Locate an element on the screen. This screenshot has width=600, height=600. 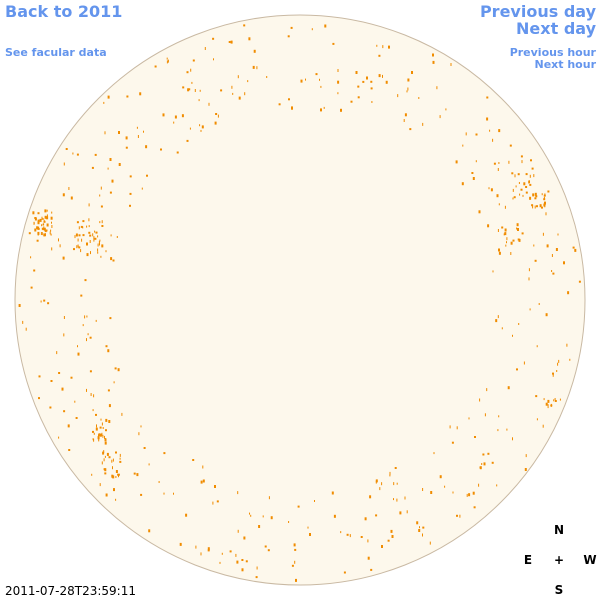
next-day-link: Next day is located at coordinates (556, 28).